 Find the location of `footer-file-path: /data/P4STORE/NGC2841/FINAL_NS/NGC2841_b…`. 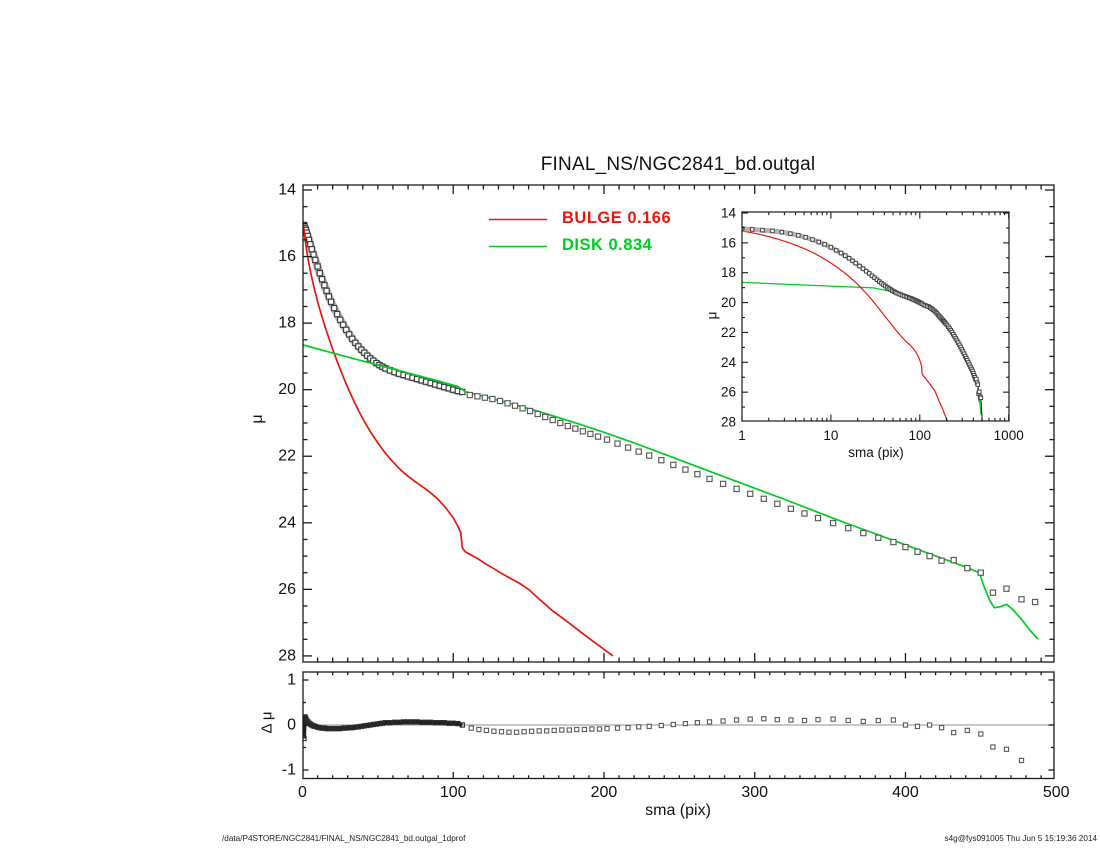

footer-file-path: /data/P4STORE/NGC2841/FINAL_NS/NGC2841_b… is located at coordinates (344, 838).